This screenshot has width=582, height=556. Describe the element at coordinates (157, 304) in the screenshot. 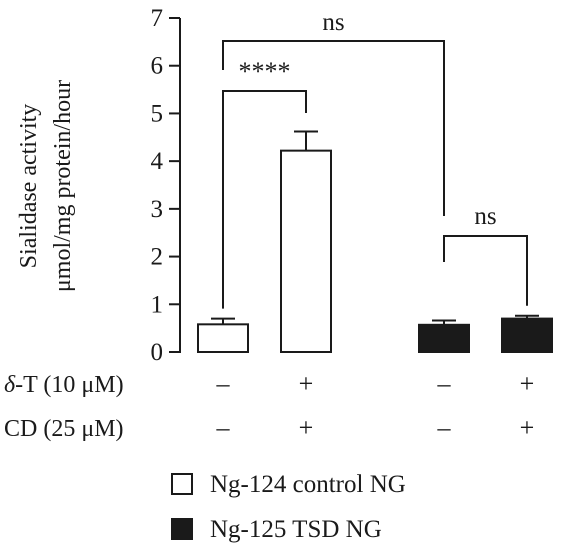

I see `y-tick-label: 1` at that location.